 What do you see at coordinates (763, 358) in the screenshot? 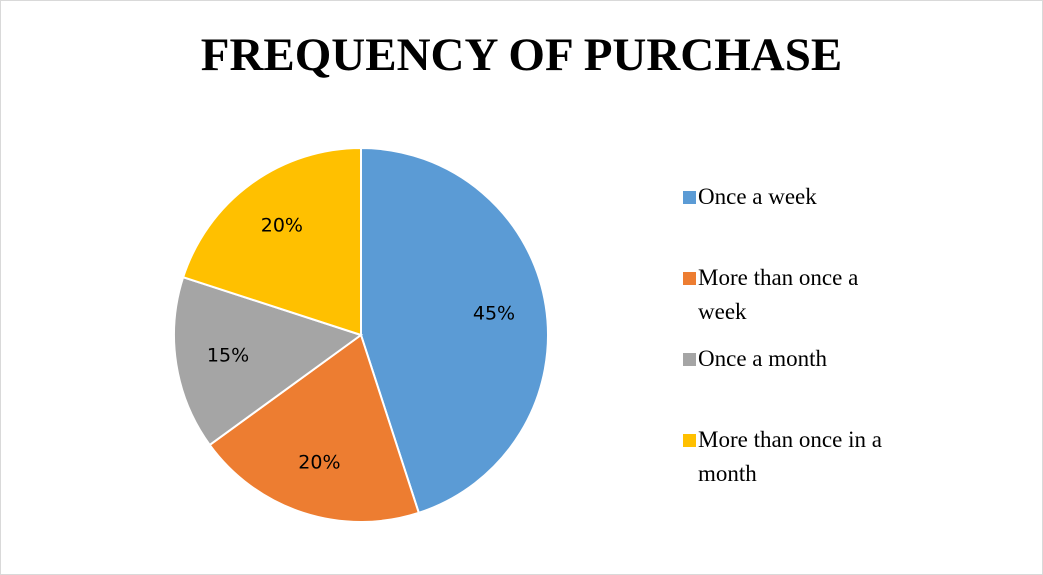
I see `legend-label: Once a month` at bounding box center [763, 358].